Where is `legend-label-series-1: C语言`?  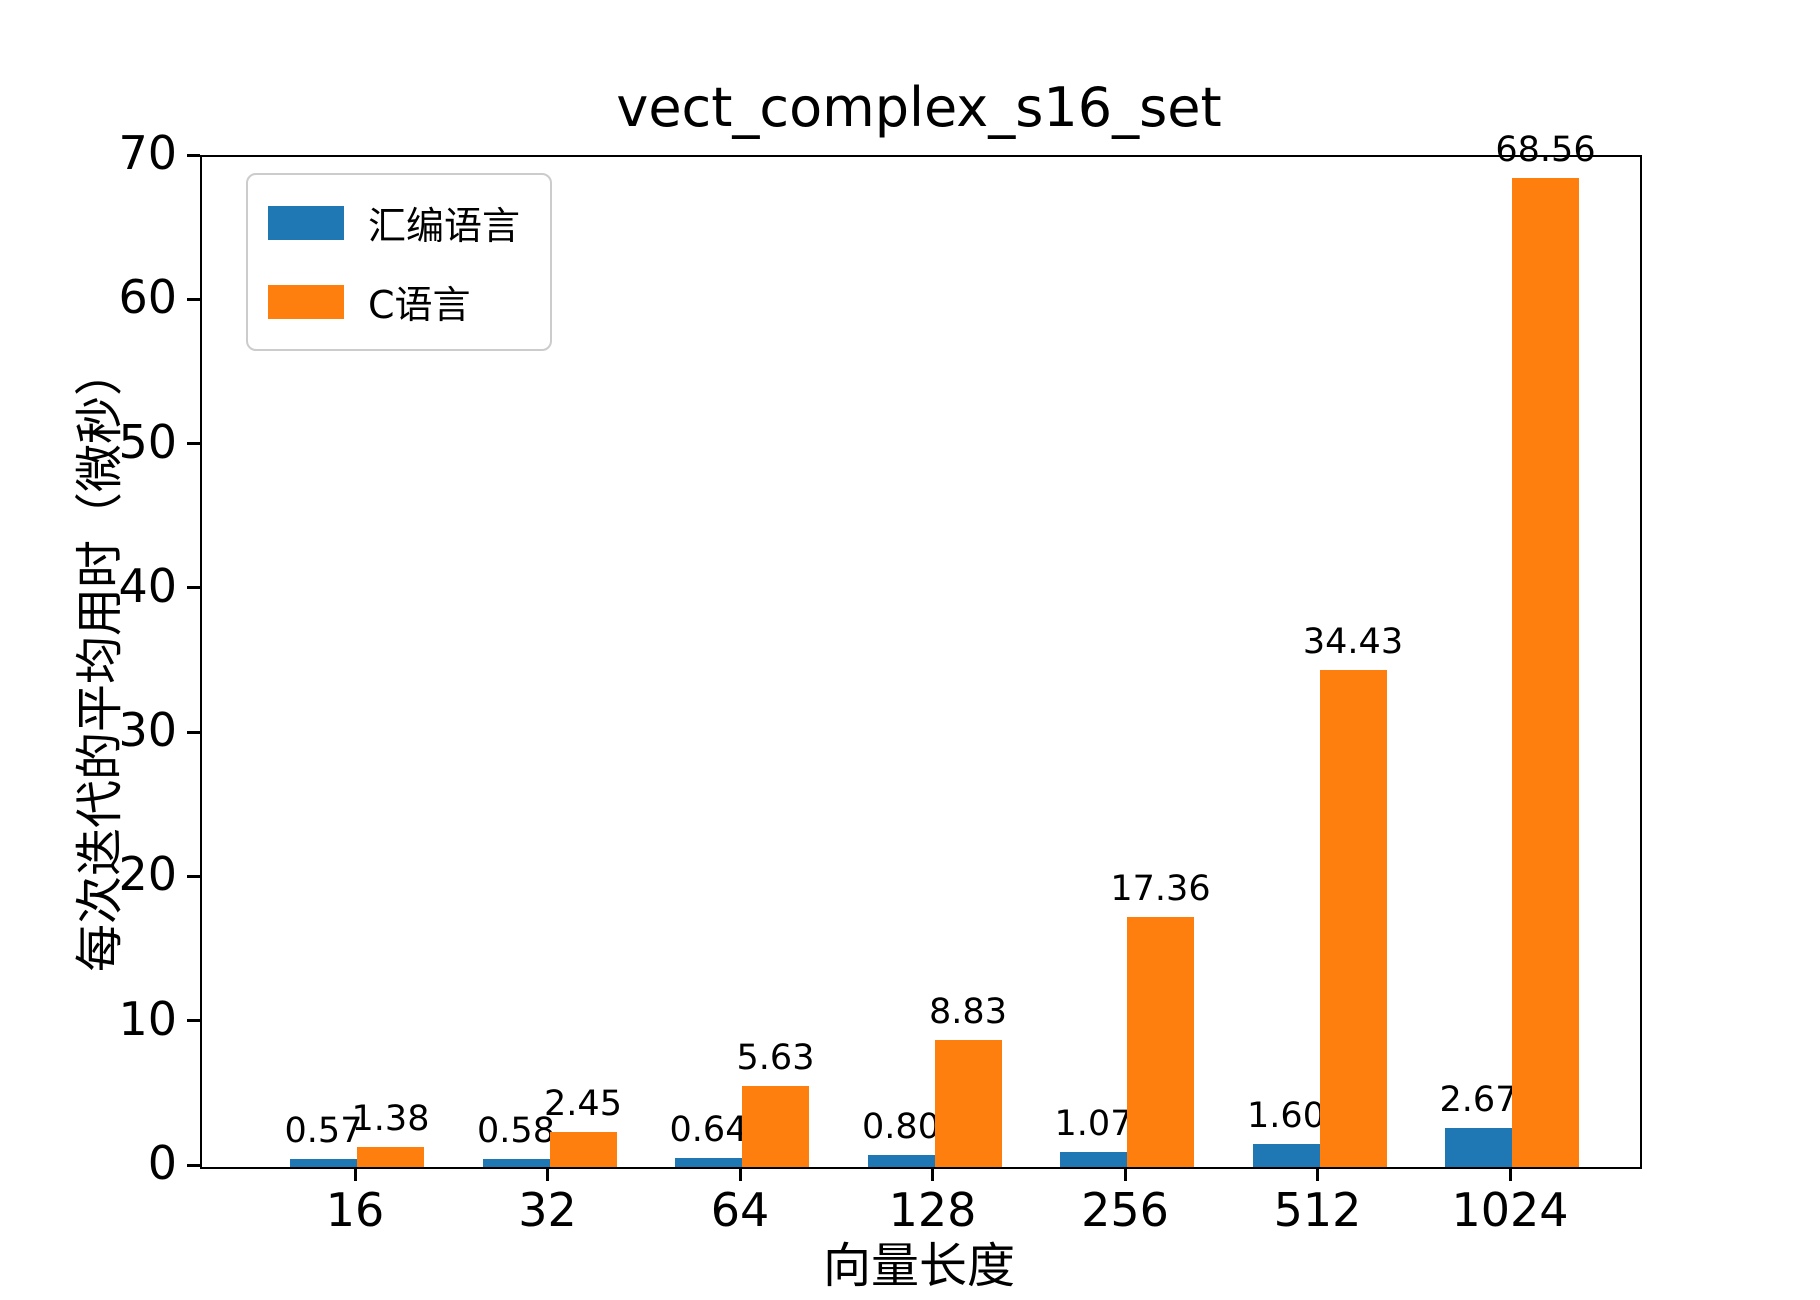
legend-label-series-1: C语言 is located at coordinates (419, 305).